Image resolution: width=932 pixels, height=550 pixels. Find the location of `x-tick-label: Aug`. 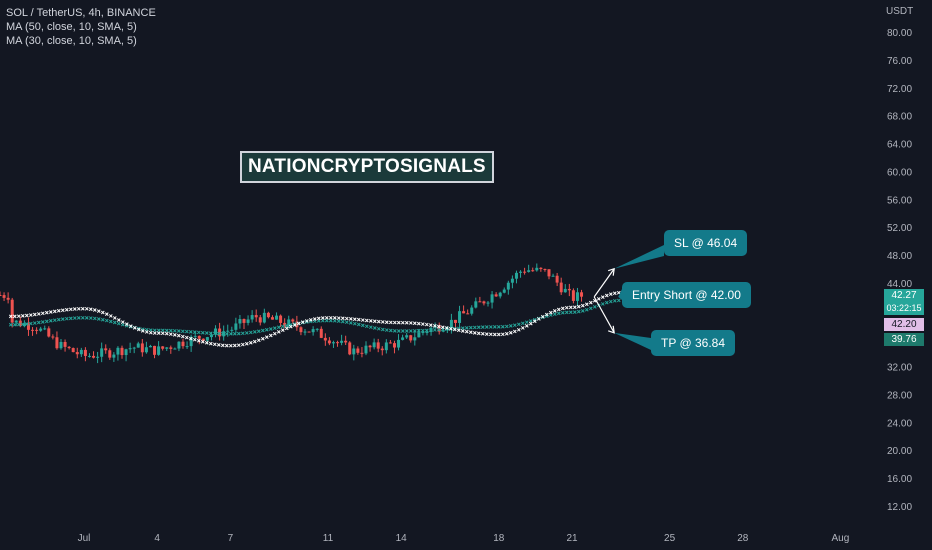

x-tick-label: Aug is located at coordinates (841, 538).